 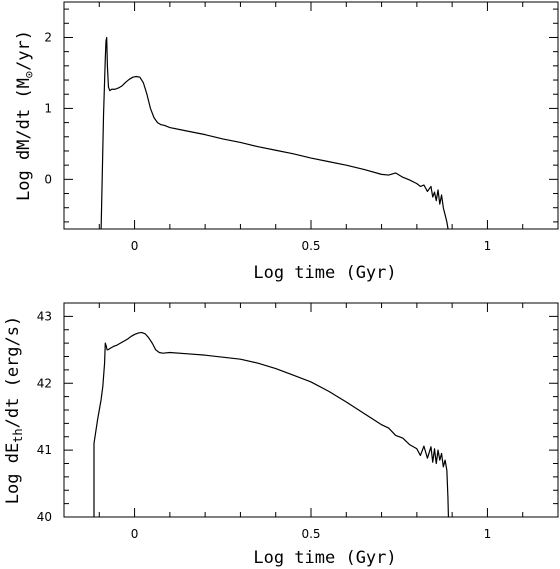 I want to click on y-tick-label: 0, so click(x=48, y=179).